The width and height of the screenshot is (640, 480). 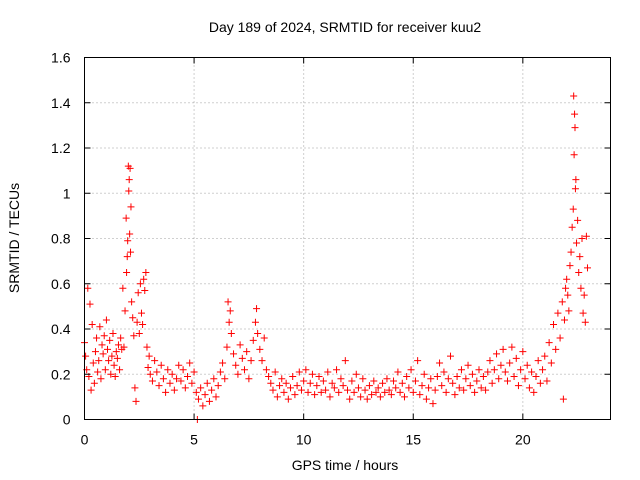 What do you see at coordinates (413, 440) in the screenshot?
I see `x-tick-label: 15` at bounding box center [413, 440].